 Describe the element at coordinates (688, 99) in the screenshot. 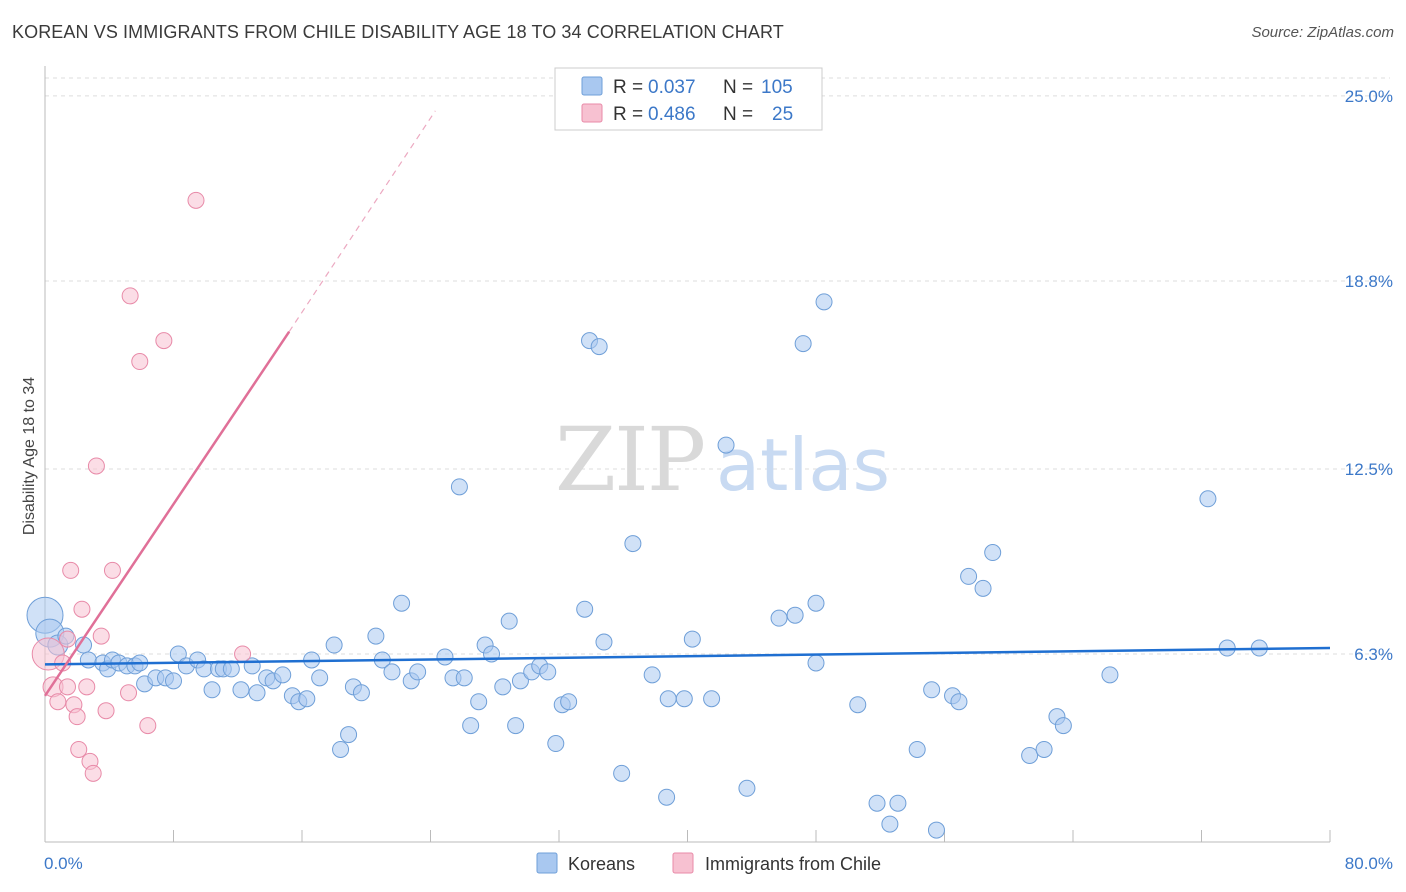

I see `stats-legend: R = 0.037 N = 105 R = 0.486 N = 25` at that location.